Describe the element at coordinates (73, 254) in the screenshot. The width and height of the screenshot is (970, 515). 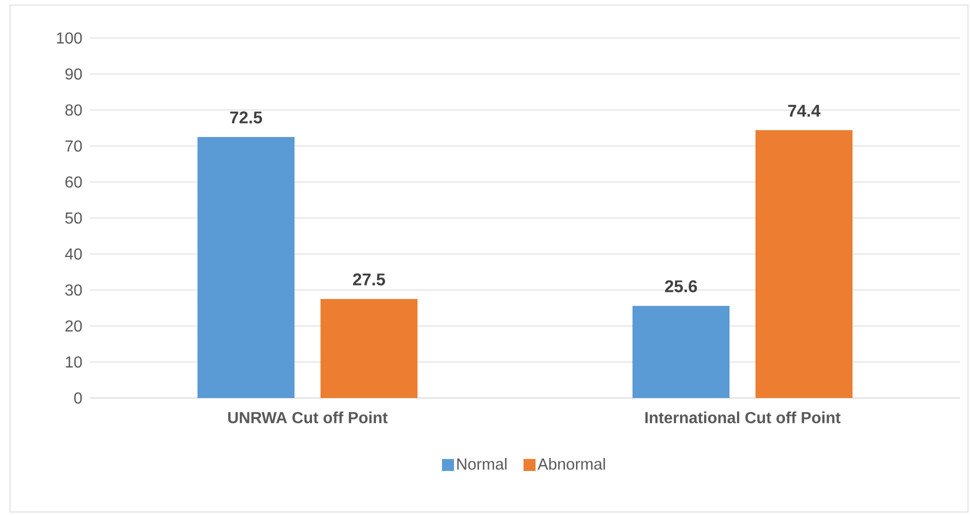
I see `y-tick-label: 40` at that location.